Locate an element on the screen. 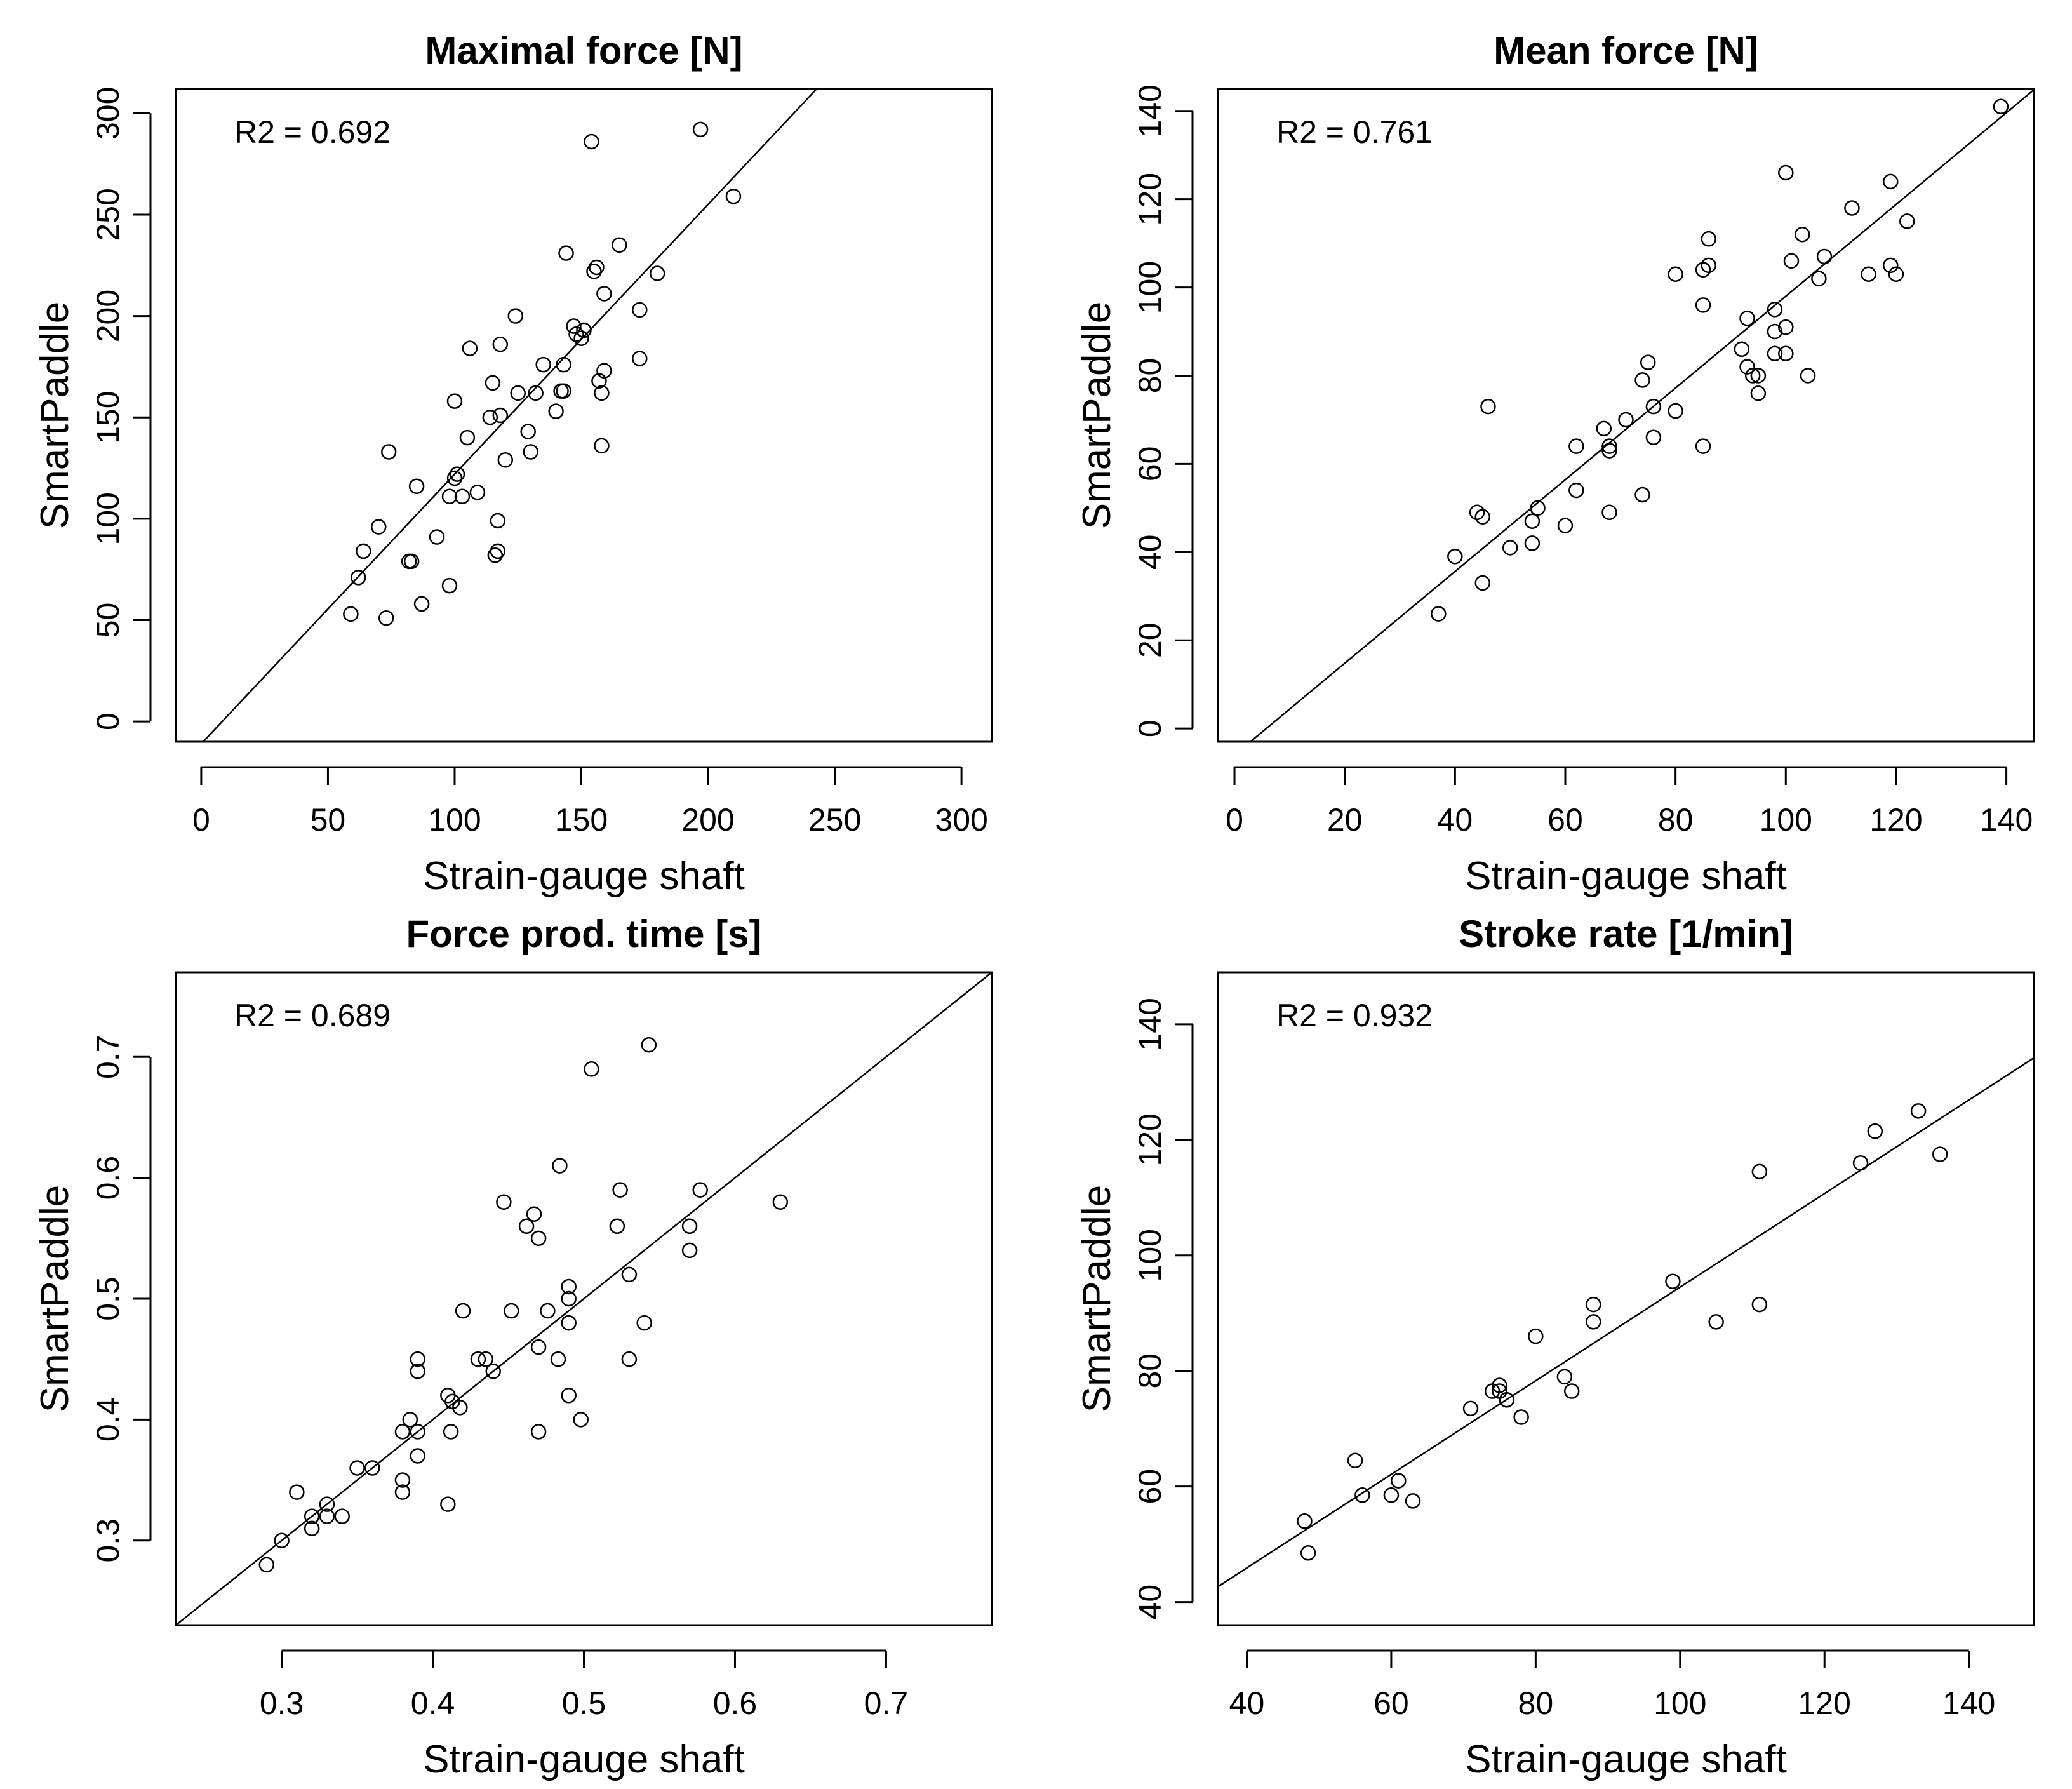 The width and height of the screenshot is (2072, 1789). plot-frame is located at coordinates (584, 415).